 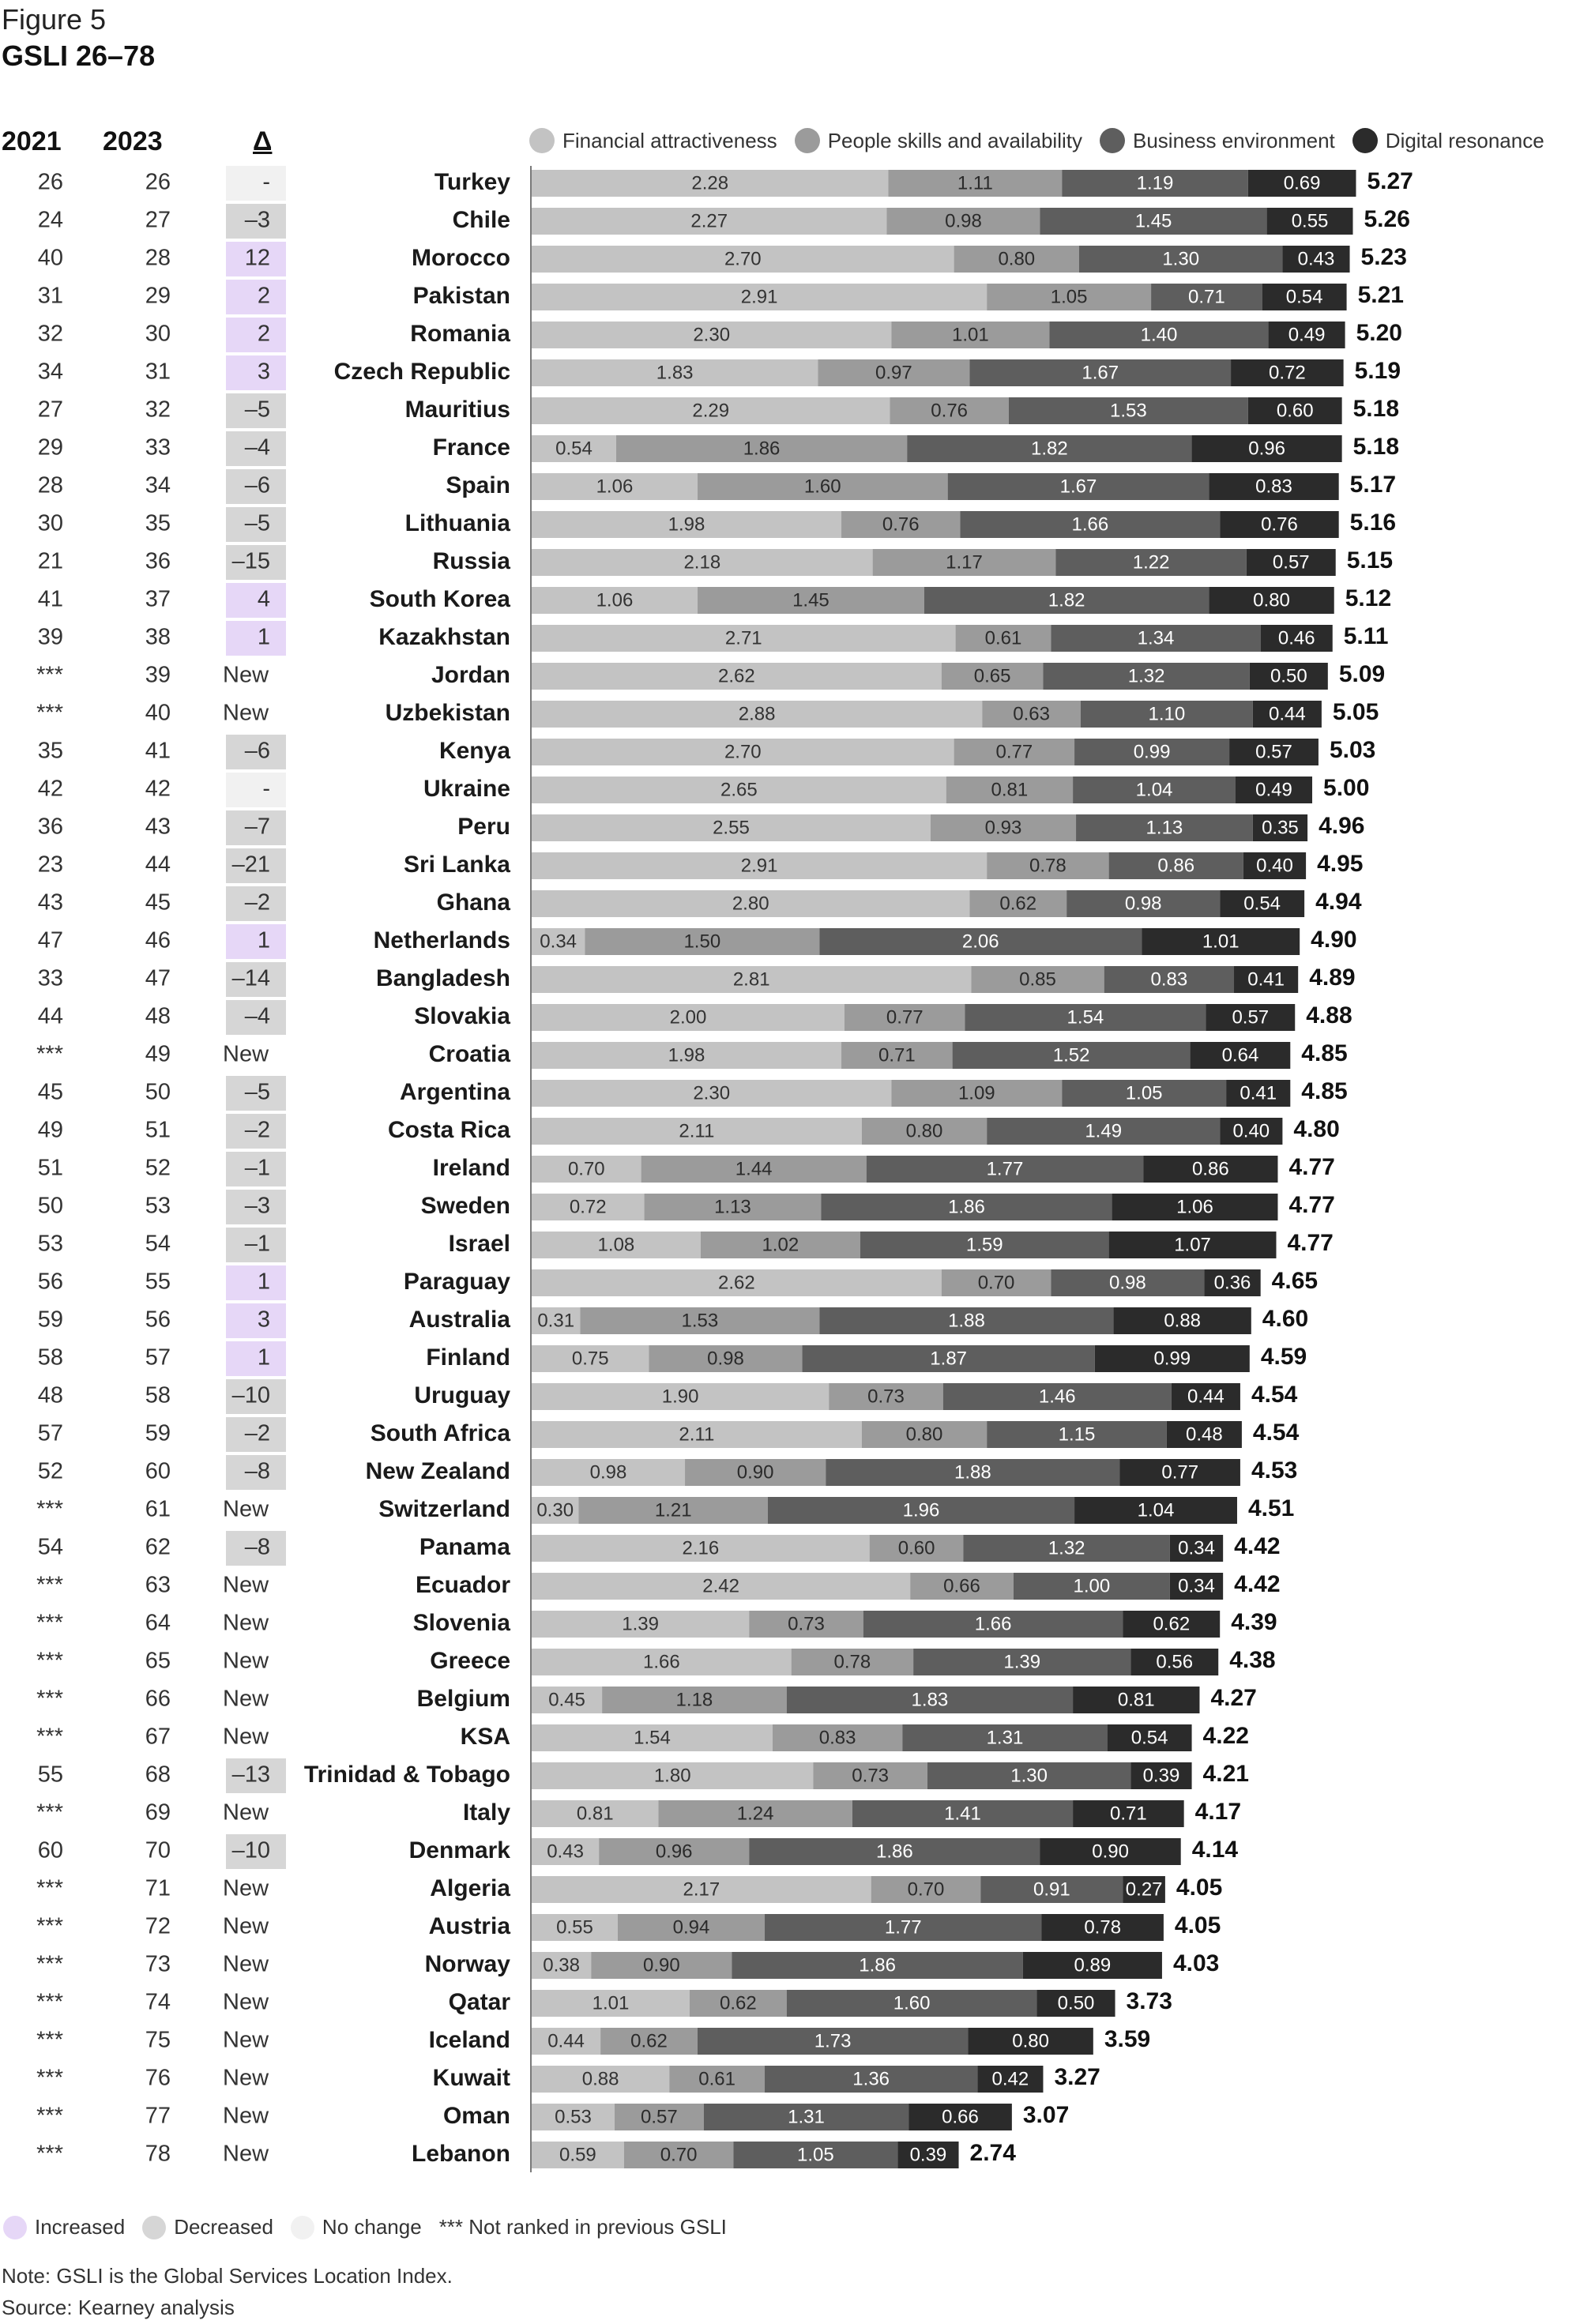 I want to click on rank-2023: 74, so click(x=158, y=2002).